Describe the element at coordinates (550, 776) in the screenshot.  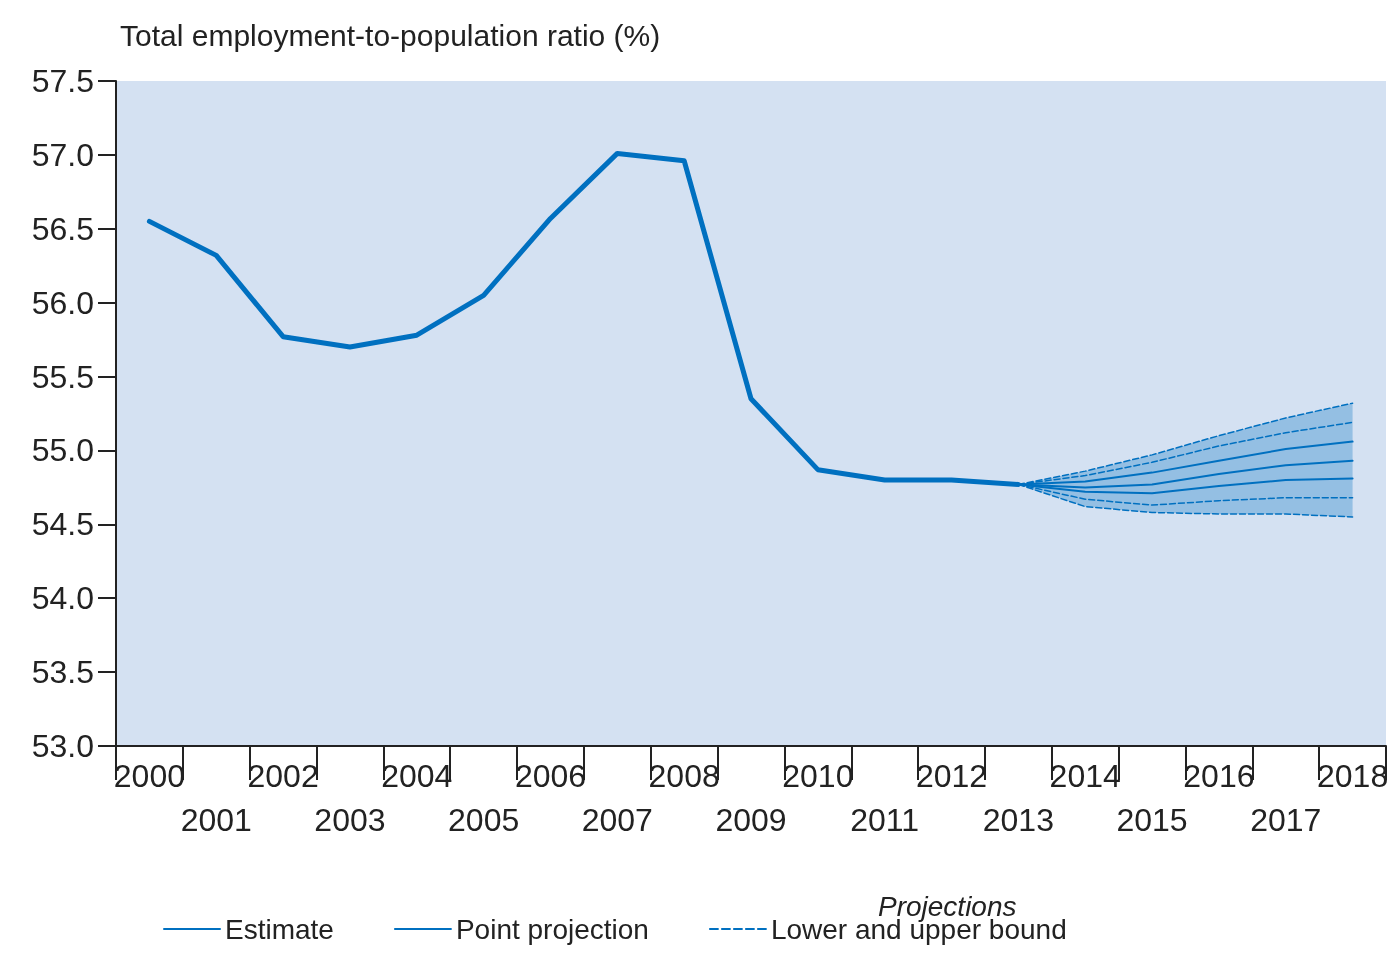
I see `x-tick-label: 2006` at that location.